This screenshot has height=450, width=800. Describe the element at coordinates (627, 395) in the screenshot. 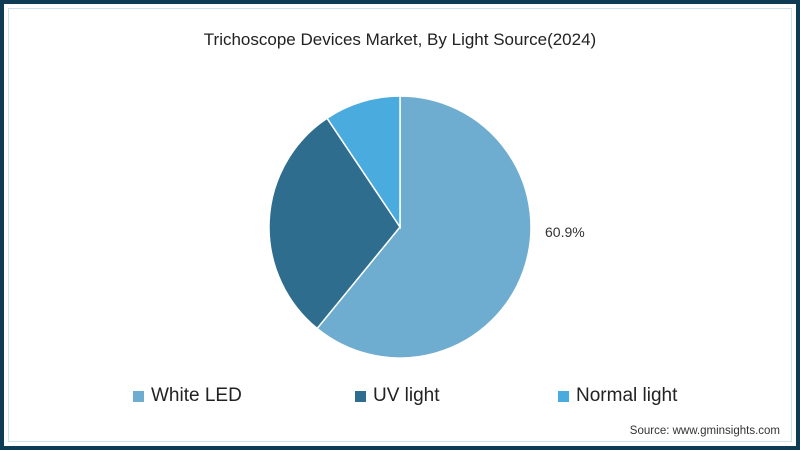

I see `legend-label-normal-light: Normal light` at that location.